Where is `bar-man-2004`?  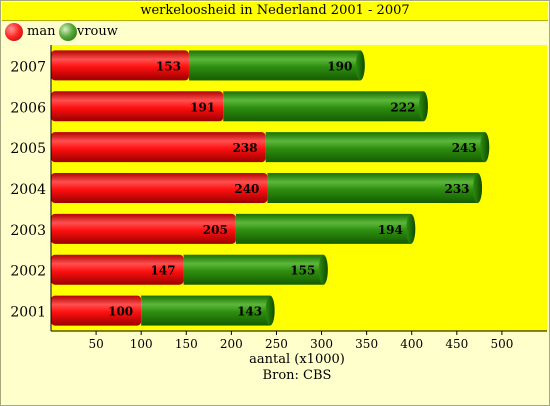 bar-man-2004 is located at coordinates (159, 188).